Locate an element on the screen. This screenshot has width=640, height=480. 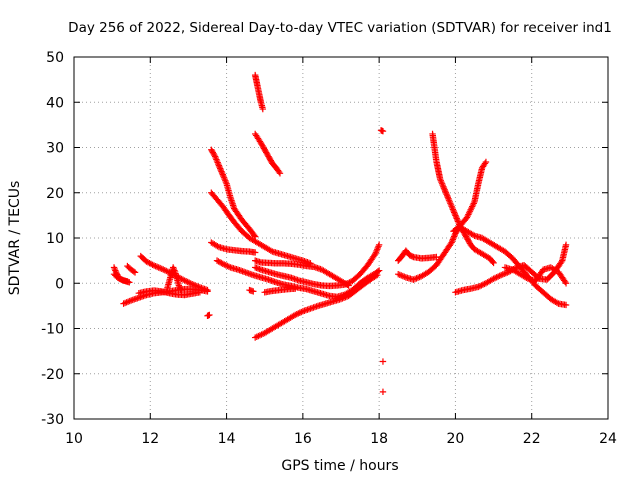
x-tick-label: 22 is located at coordinates (532, 439).